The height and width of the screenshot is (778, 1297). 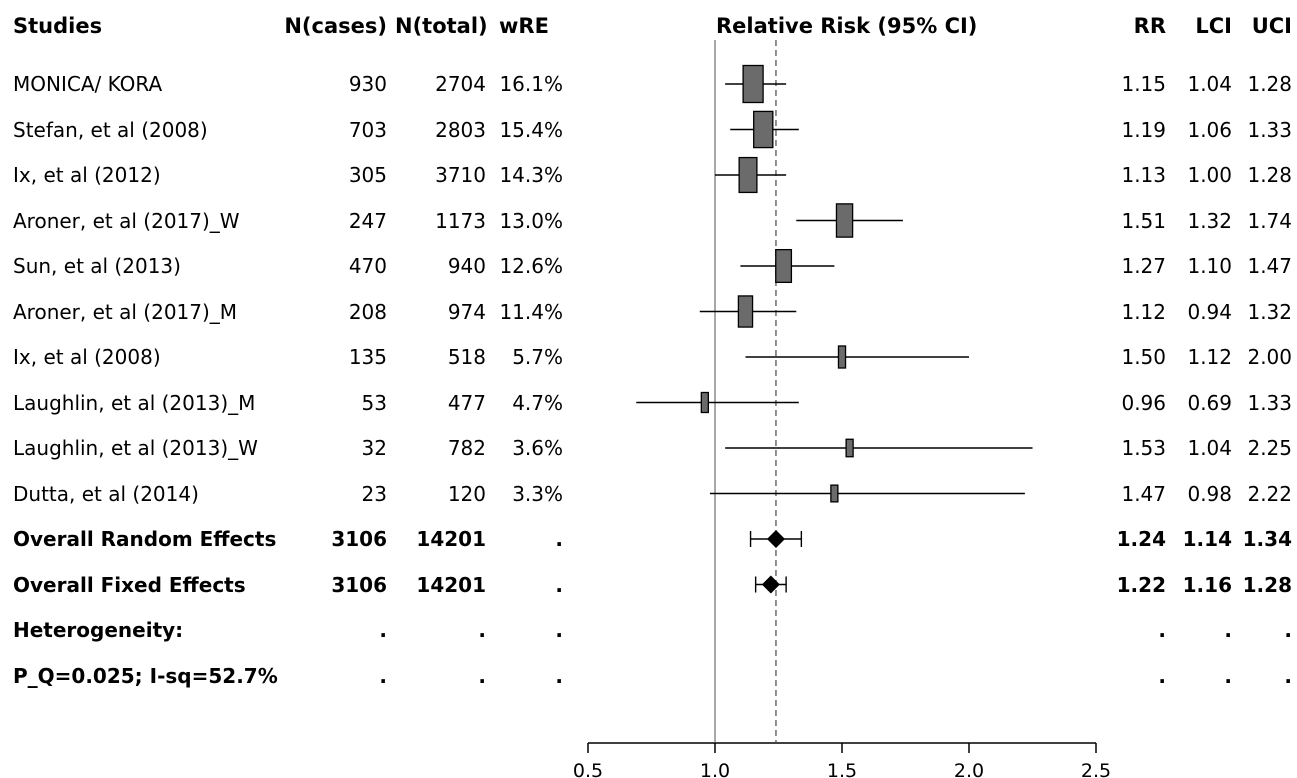 I want to click on cell-rr: 1.15, so click(x=1143, y=84).